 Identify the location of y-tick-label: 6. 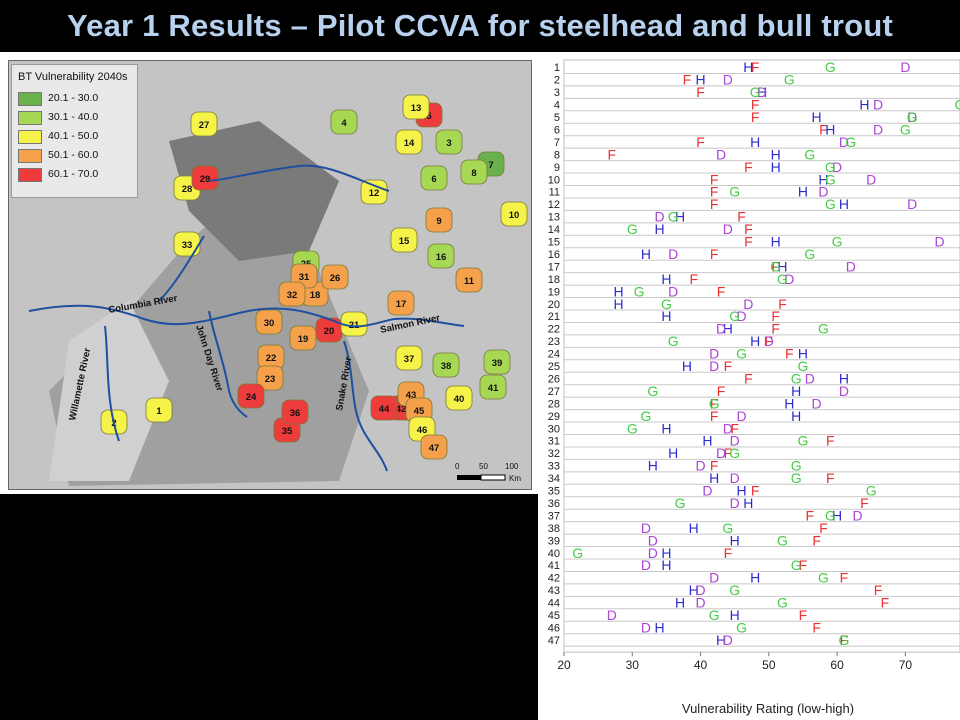
(557, 130).